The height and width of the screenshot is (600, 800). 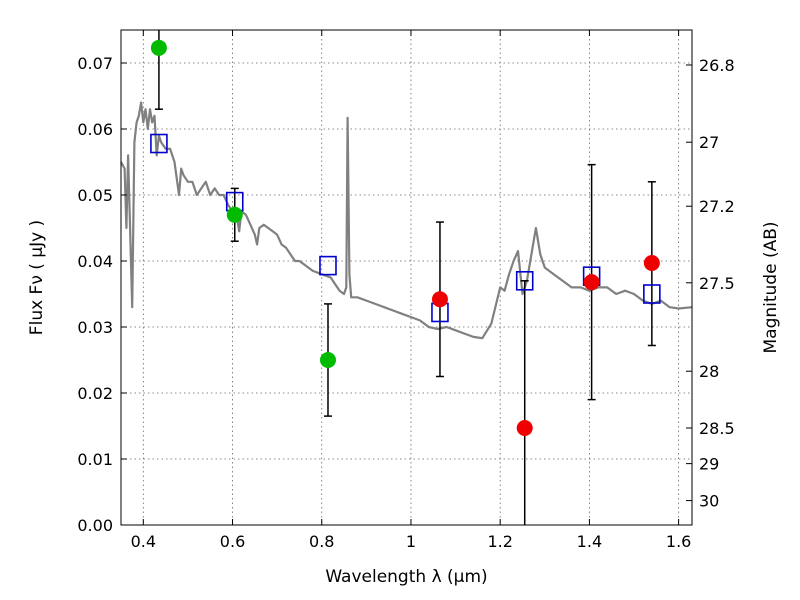 I want to click on y-tick-label: 0.03, so click(x=95, y=327).